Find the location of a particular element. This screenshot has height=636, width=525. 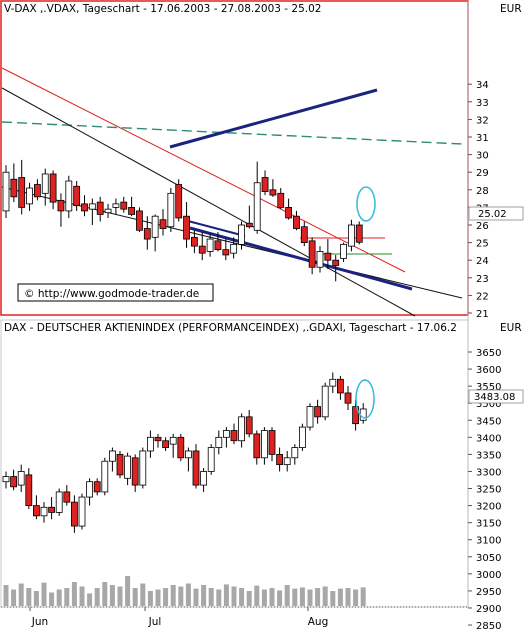

navy-falling-trendline is located at coordinates (301, 258).